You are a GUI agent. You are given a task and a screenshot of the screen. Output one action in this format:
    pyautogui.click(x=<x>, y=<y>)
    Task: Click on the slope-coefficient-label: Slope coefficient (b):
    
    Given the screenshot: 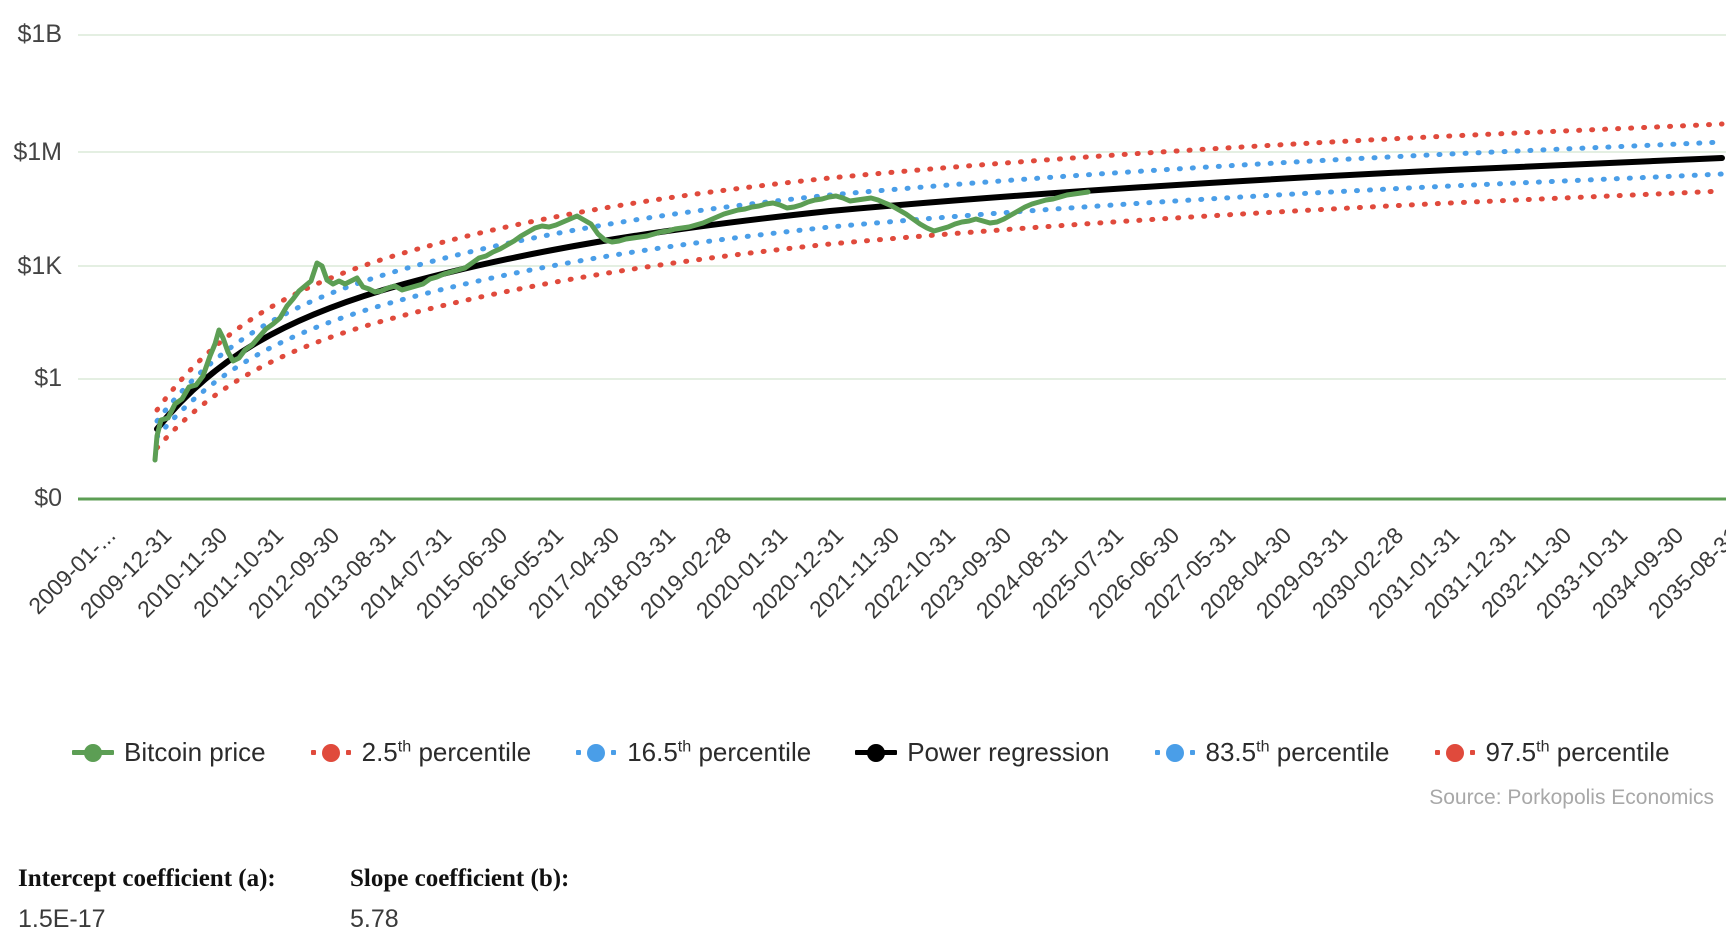 What is the action you would take?
    pyautogui.click(x=460, y=878)
    